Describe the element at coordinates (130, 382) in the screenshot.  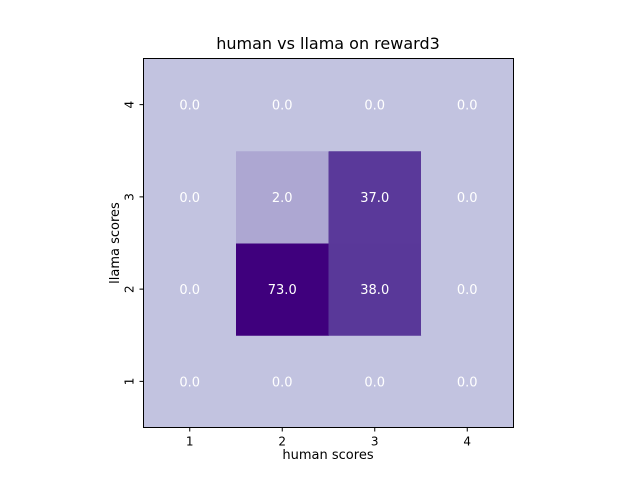
I see `y-tick-label: 1` at that location.